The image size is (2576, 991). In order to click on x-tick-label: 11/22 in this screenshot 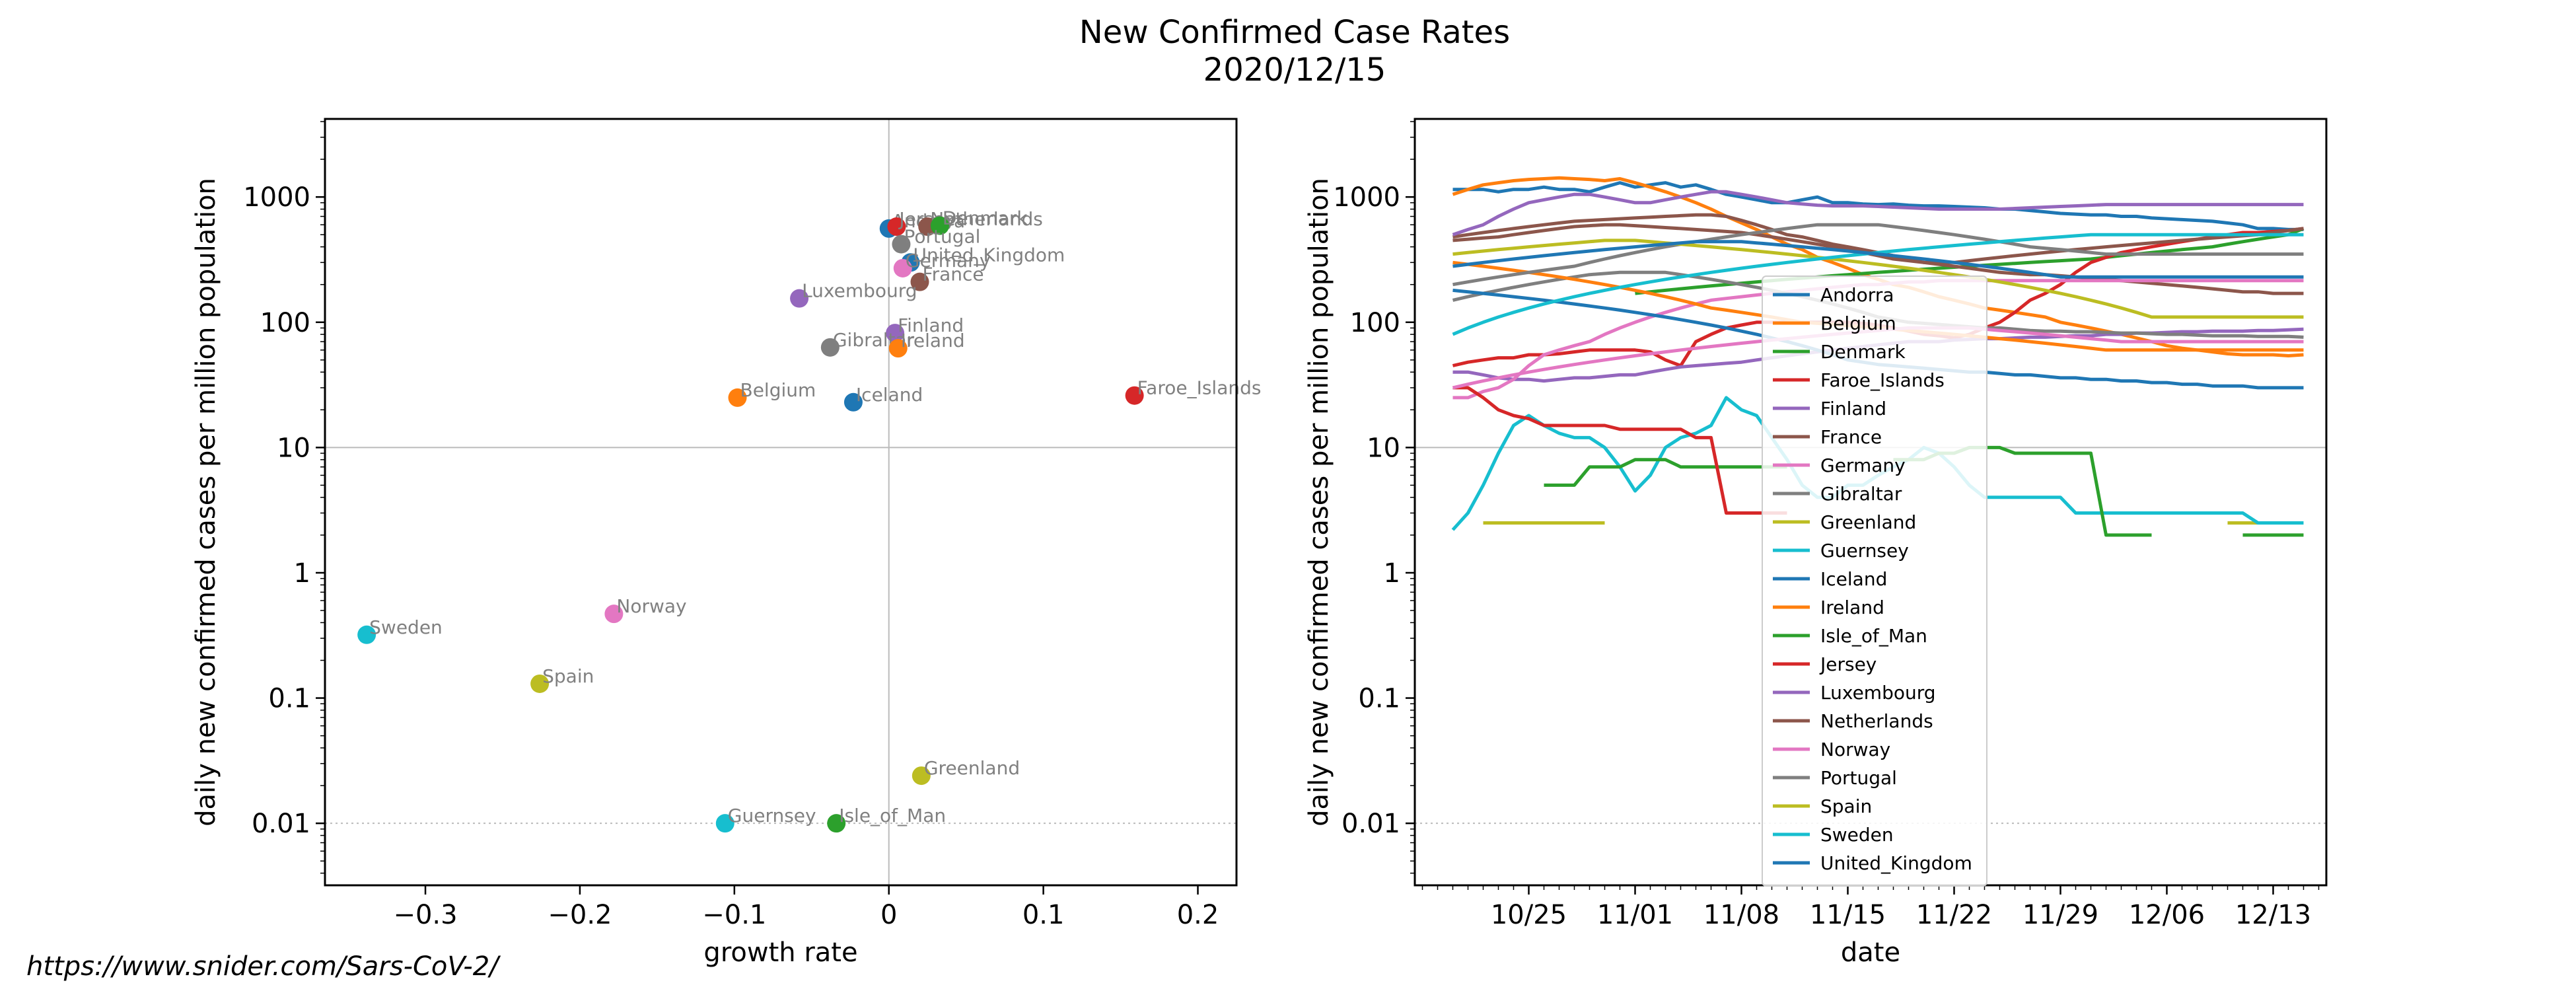, I will do `click(1954, 915)`.